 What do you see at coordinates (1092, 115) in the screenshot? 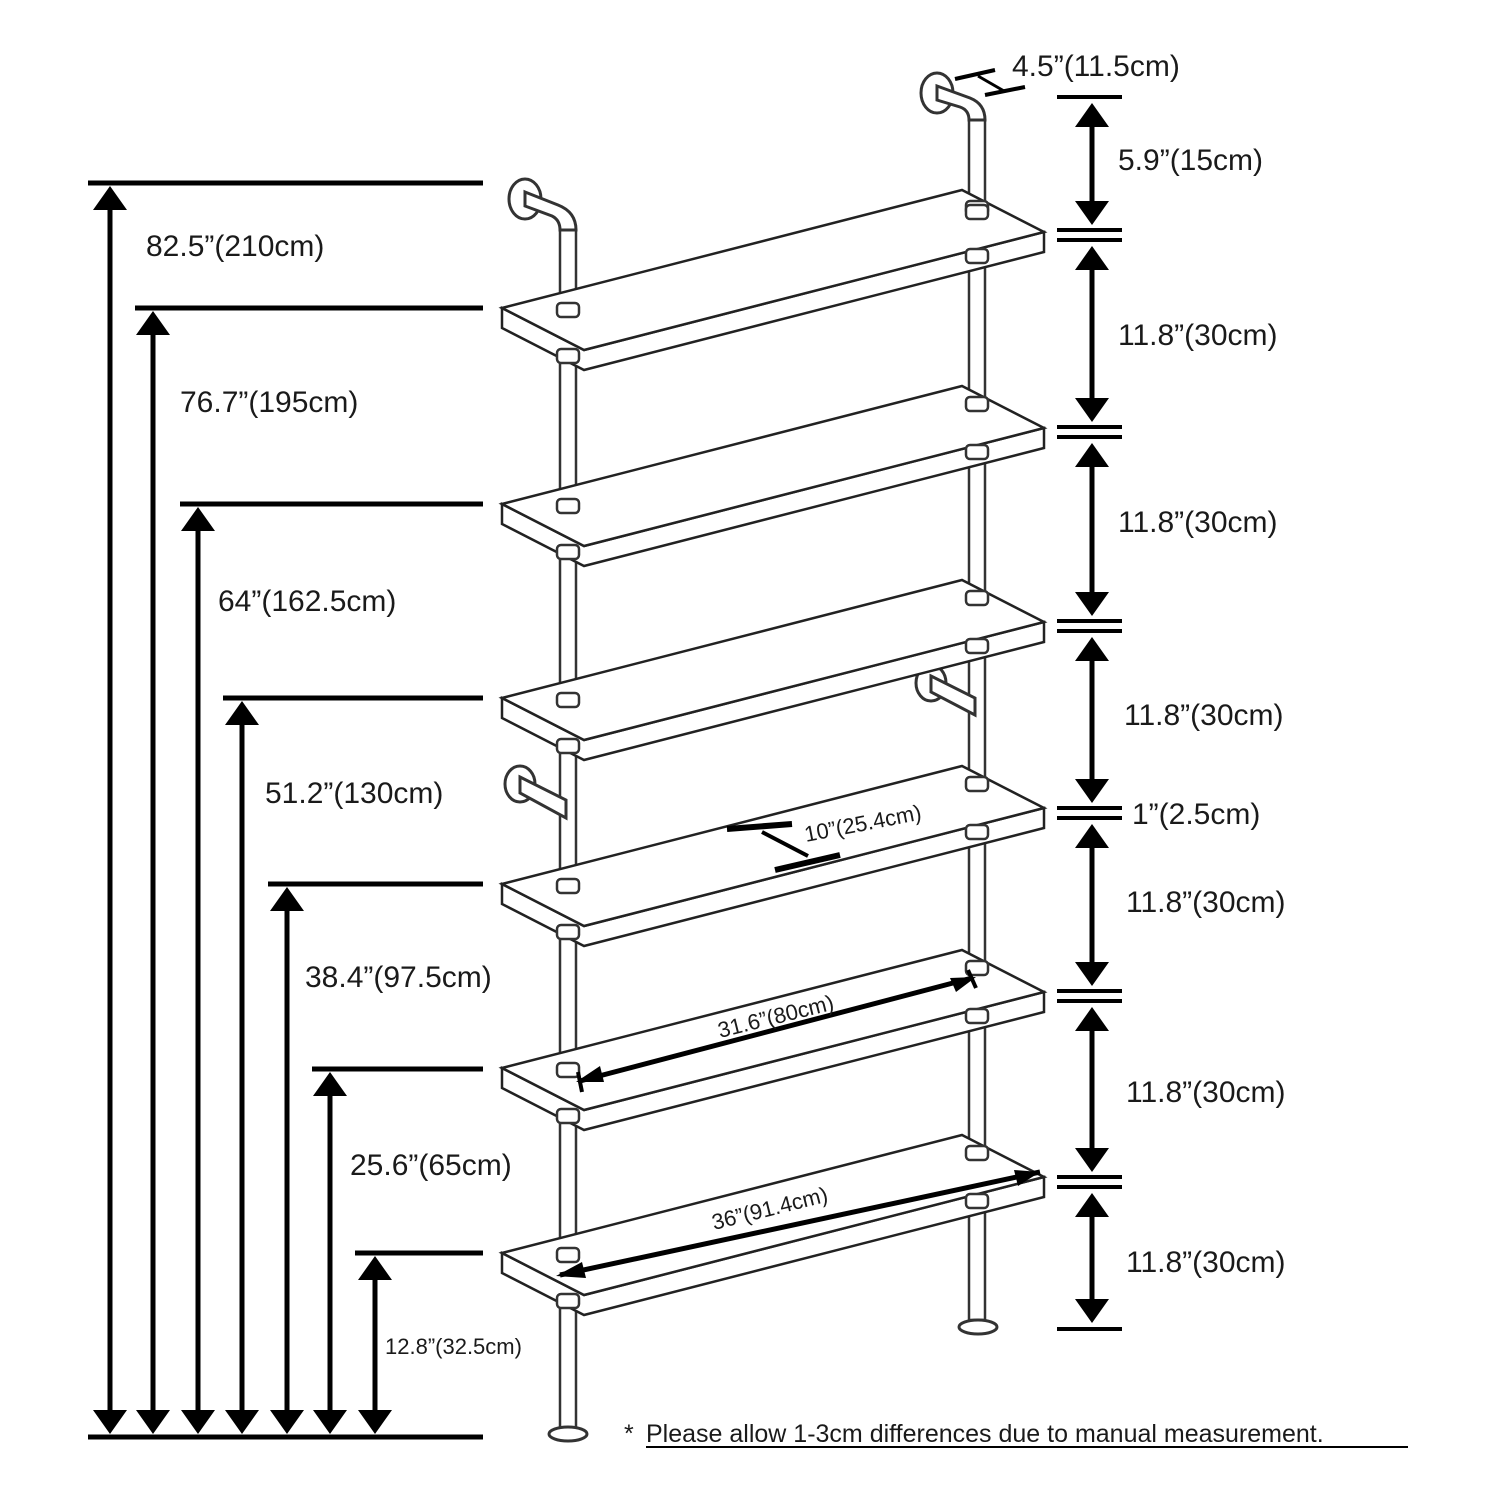
I see `gap-top-arrowhead-top` at bounding box center [1092, 115].